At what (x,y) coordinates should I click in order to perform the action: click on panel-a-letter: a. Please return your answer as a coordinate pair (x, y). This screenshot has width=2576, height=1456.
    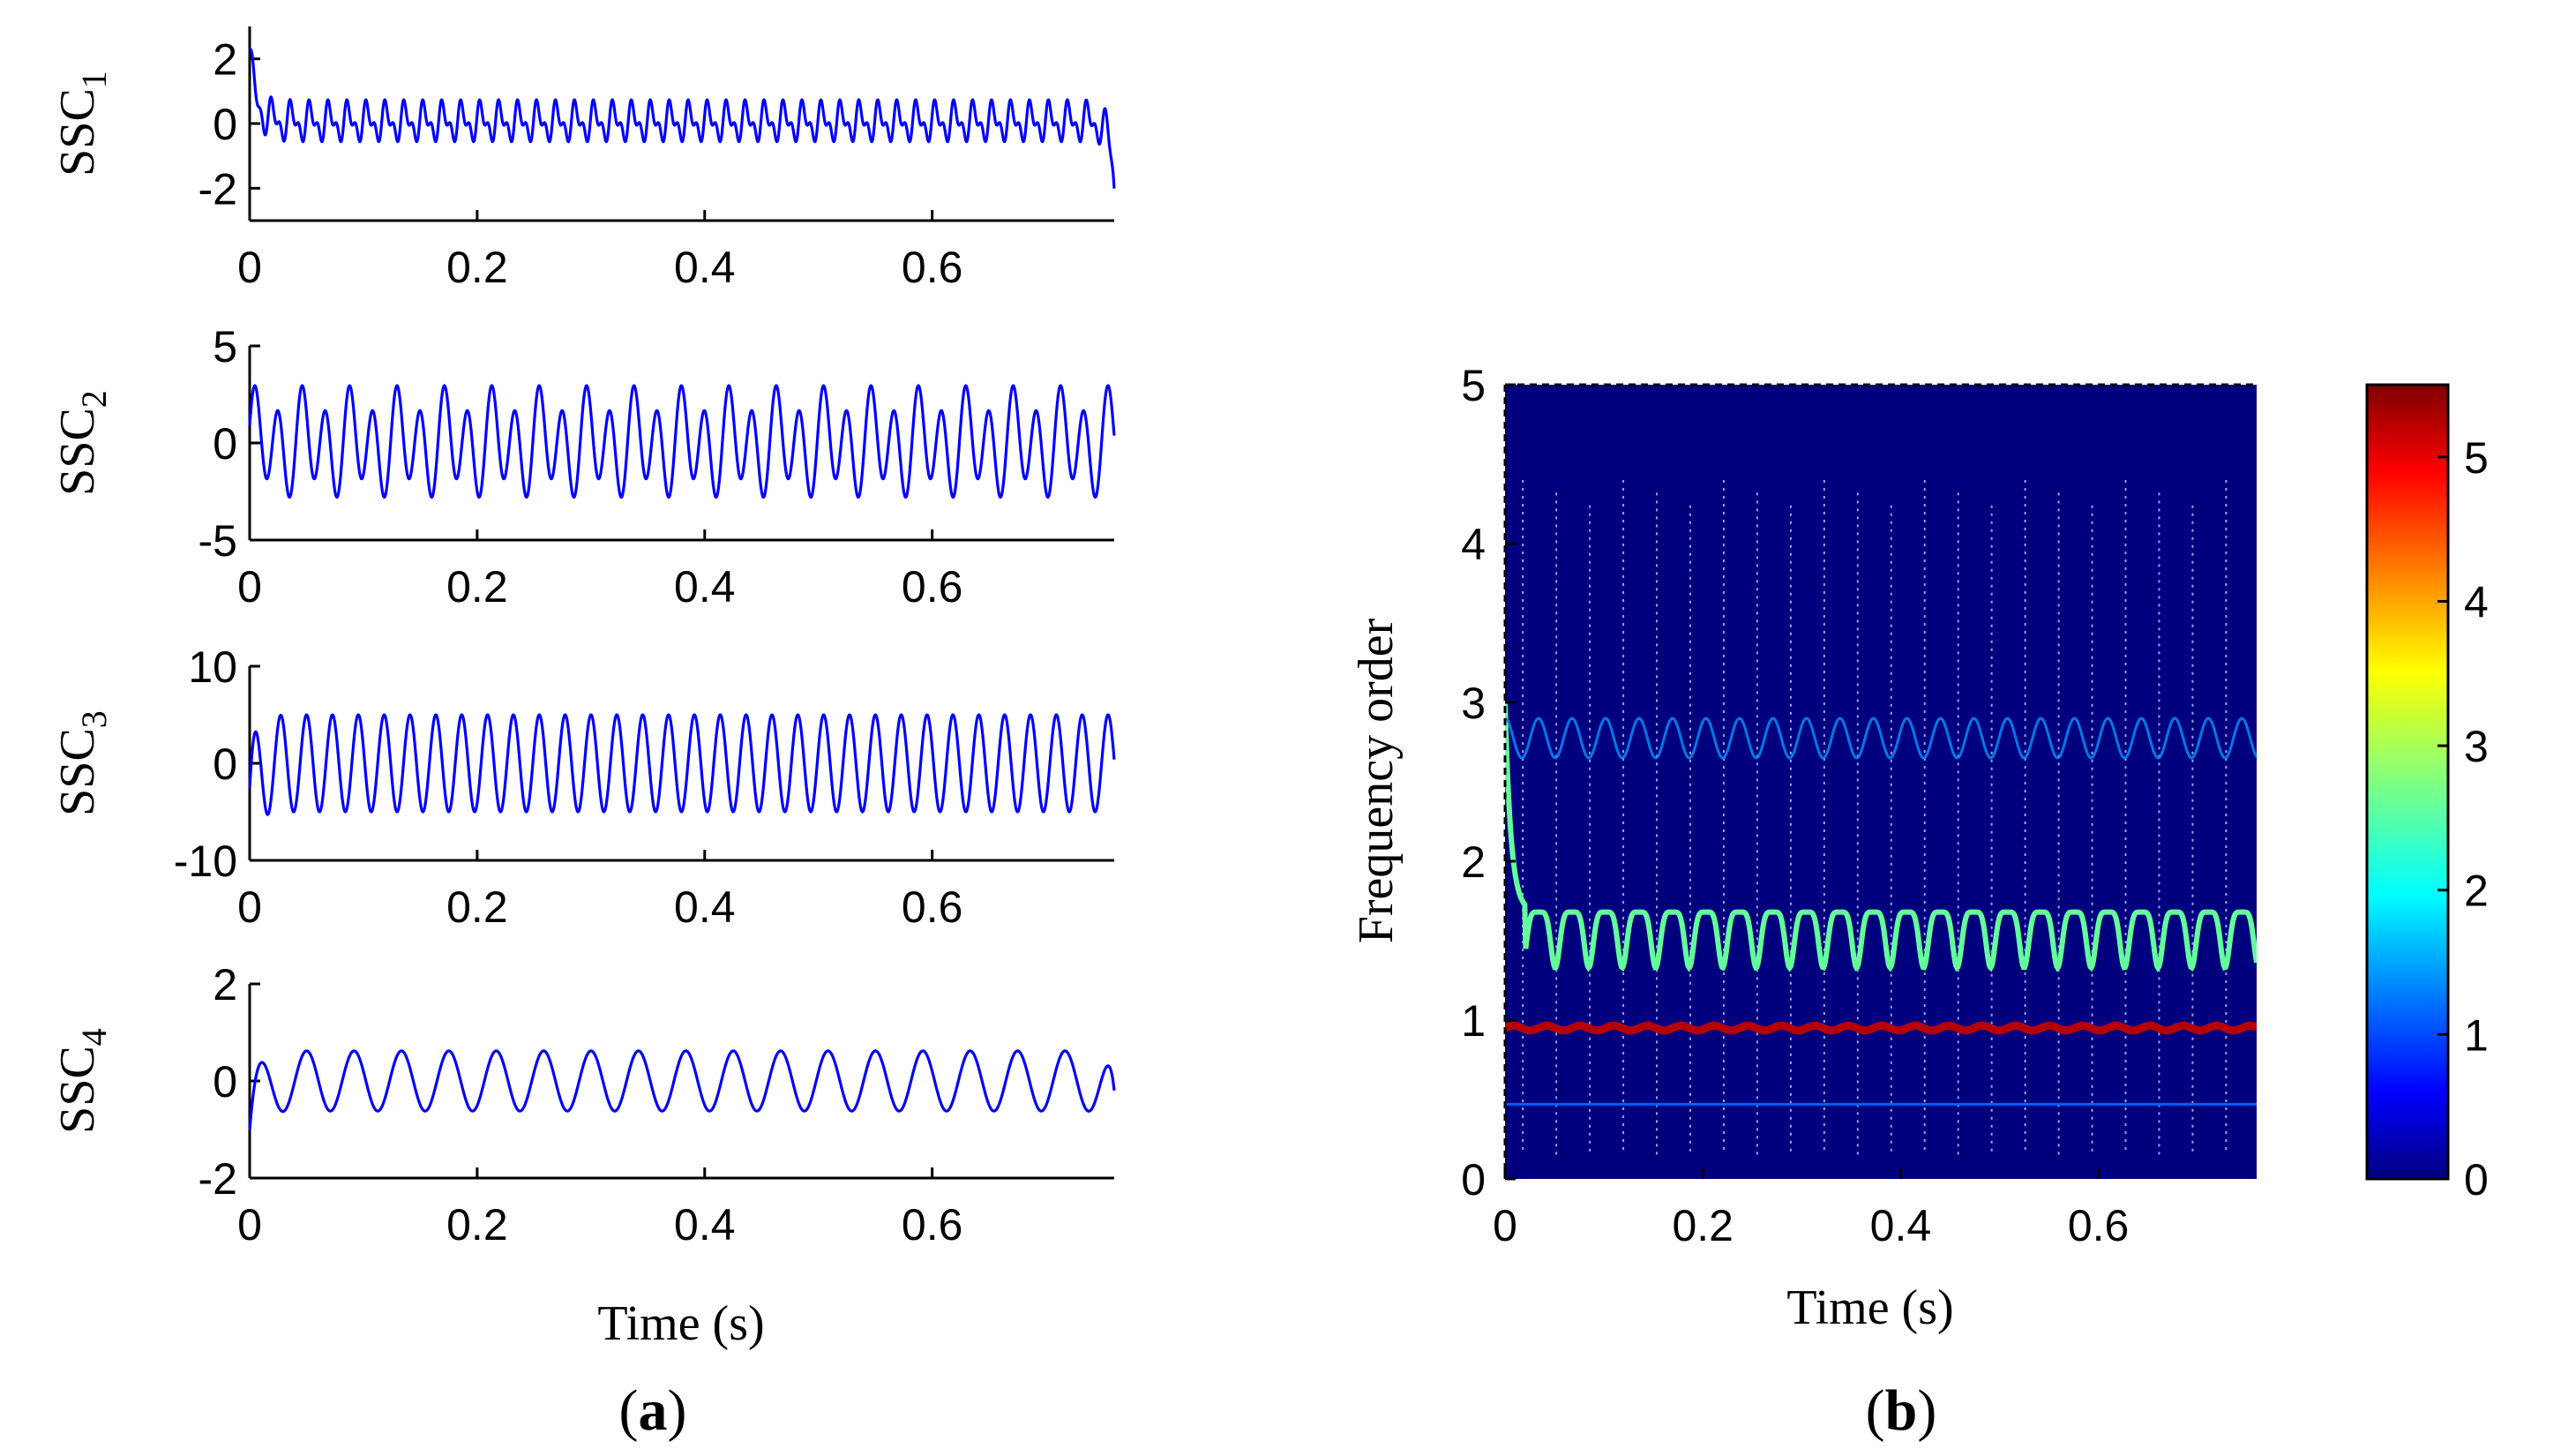
    Looking at the image, I should click on (654, 1410).